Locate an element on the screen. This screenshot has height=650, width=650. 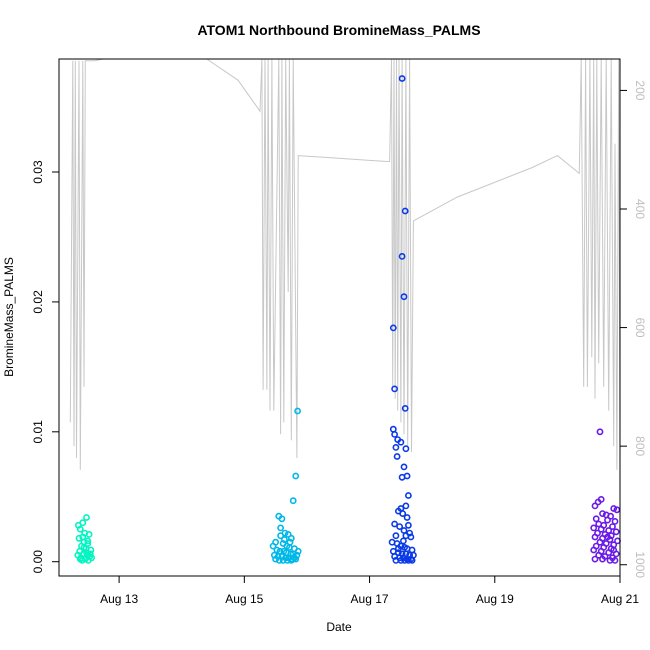
x-axis: Aug 13 Aug 15 Aug 17 Aug 19 Aug 21 is located at coordinates (369, 590).